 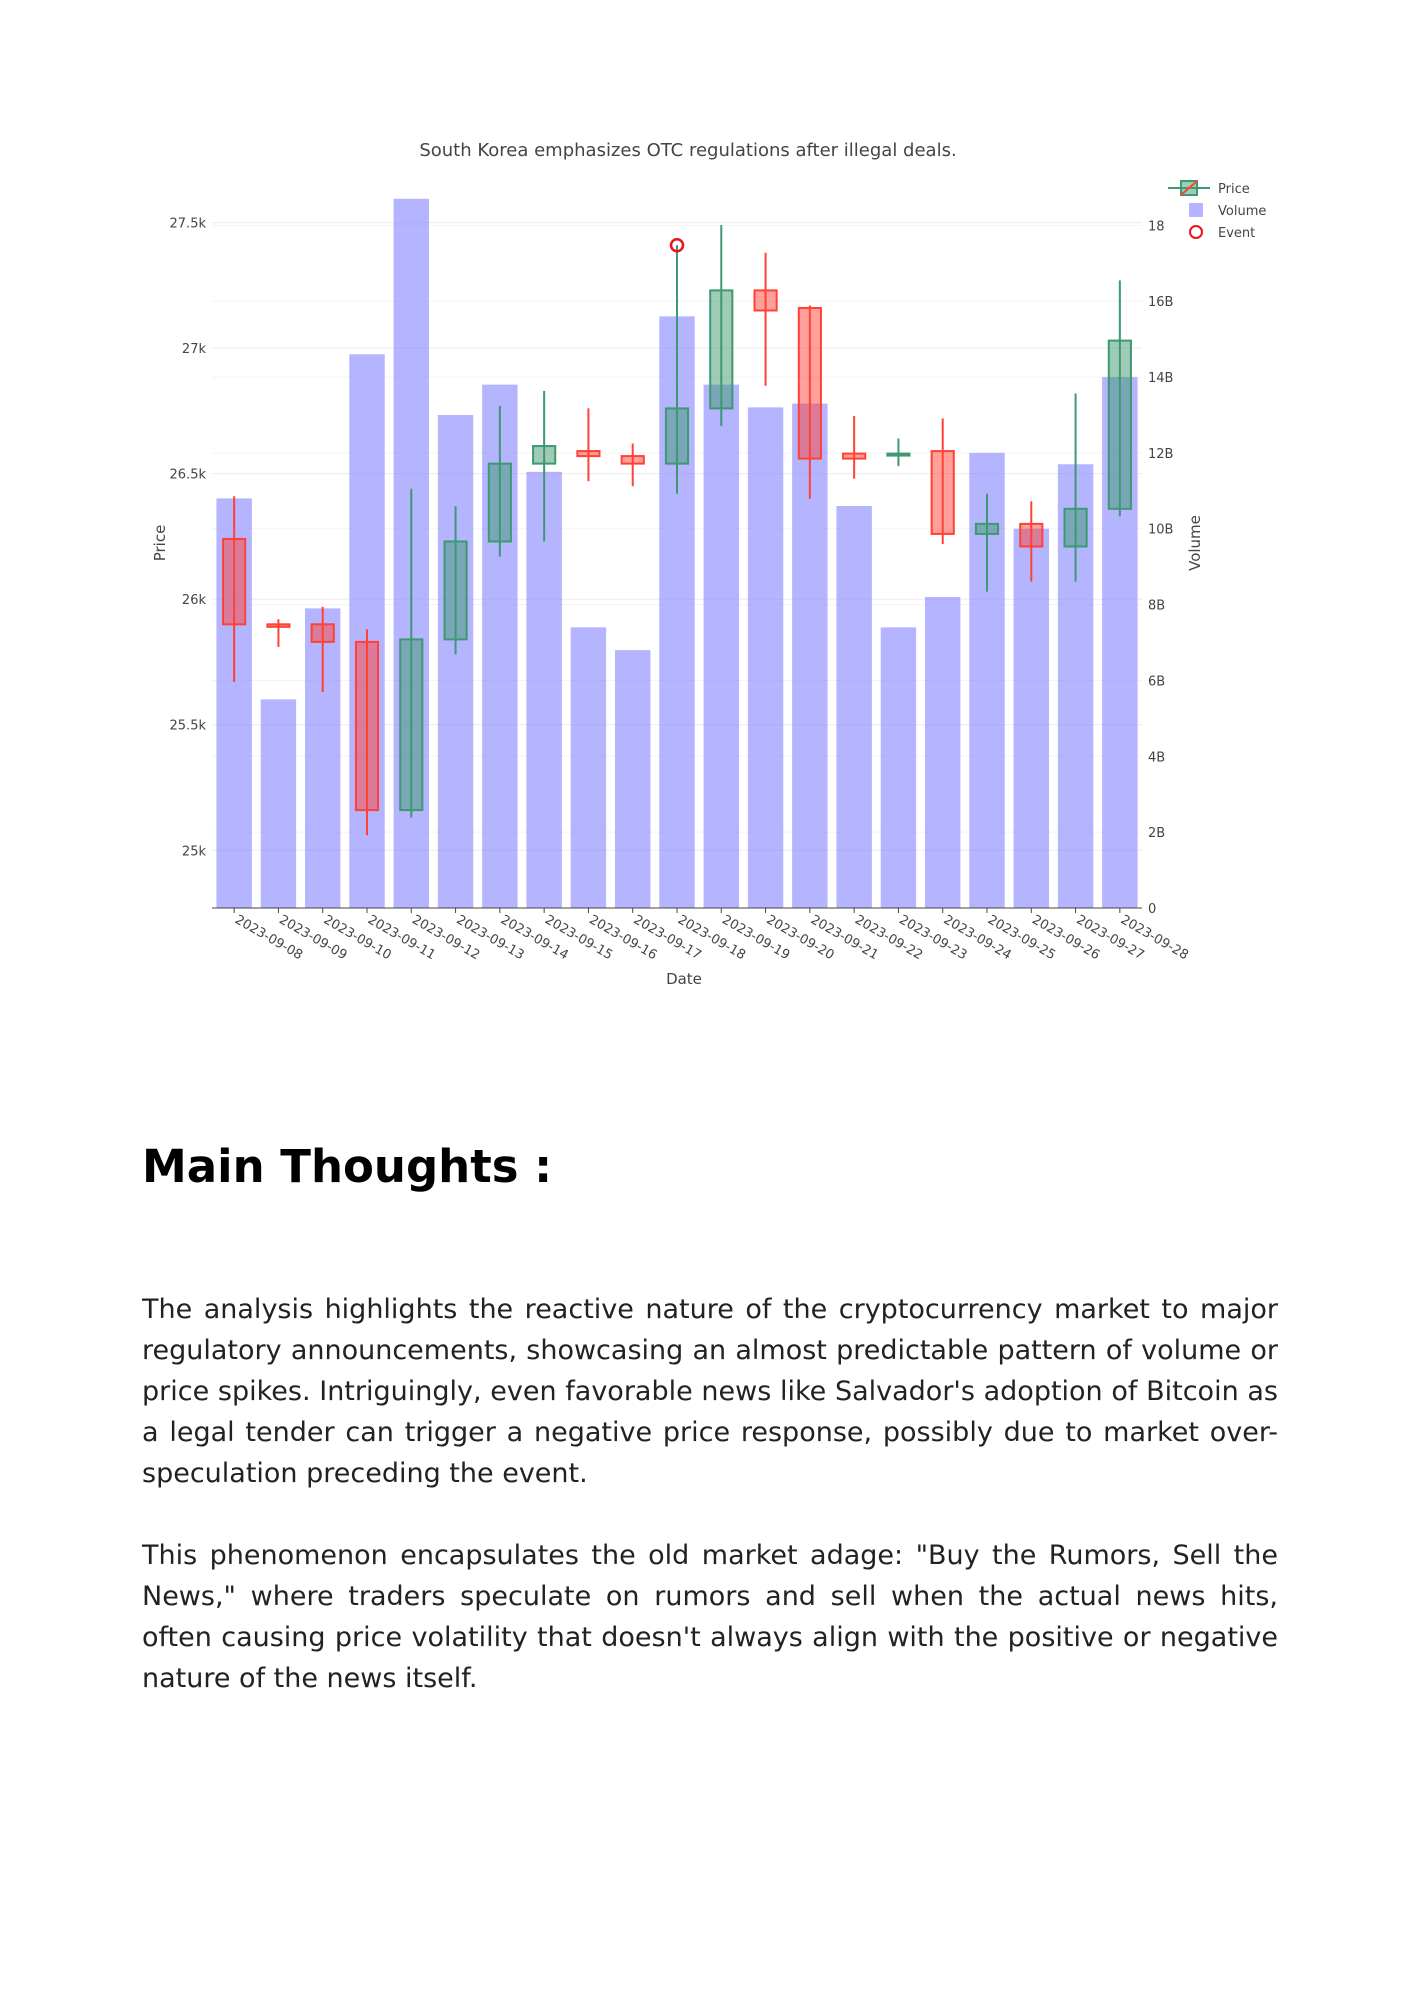 I want to click on legend-item-event: Event, so click(x=1222, y=233).